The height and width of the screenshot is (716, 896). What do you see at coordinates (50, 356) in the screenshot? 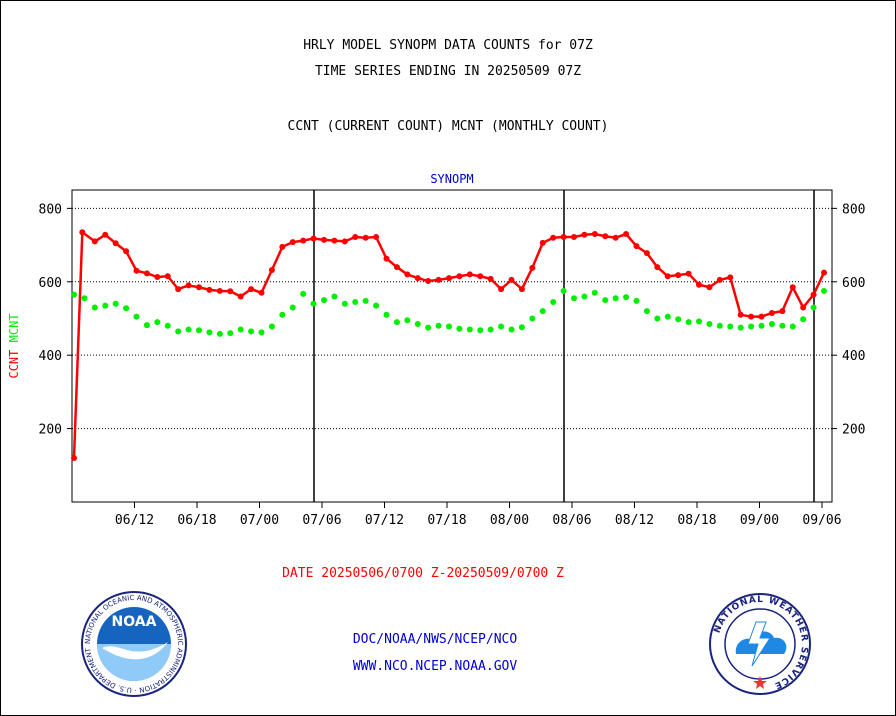
I see `y-tick-label-left: 400` at bounding box center [50, 356].